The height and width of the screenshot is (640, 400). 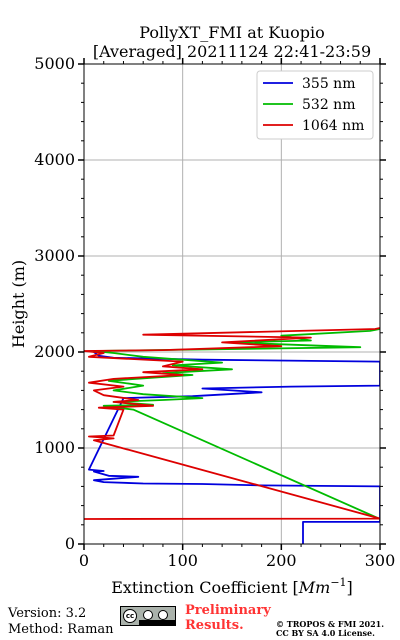 What do you see at coordinates (328, 105) in the screenshot?
I see `legend-label: 532 nm` at bounding box center [328, 105].